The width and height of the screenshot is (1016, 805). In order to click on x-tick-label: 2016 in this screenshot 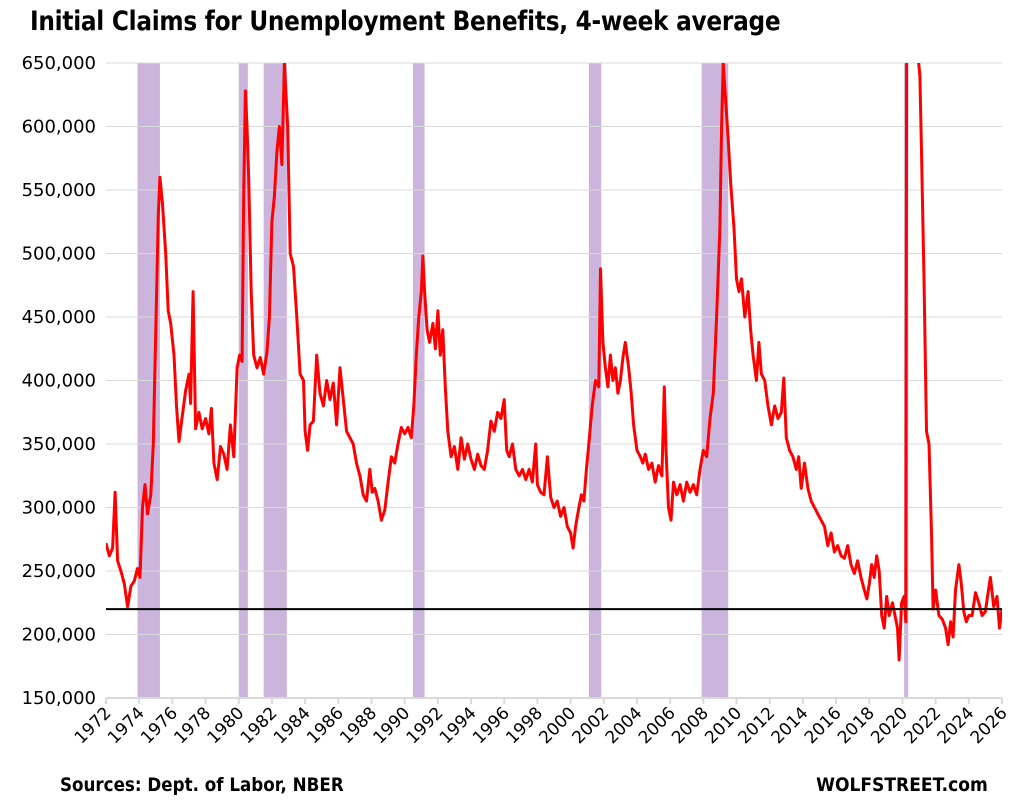, I will do `click(823, 725)`.